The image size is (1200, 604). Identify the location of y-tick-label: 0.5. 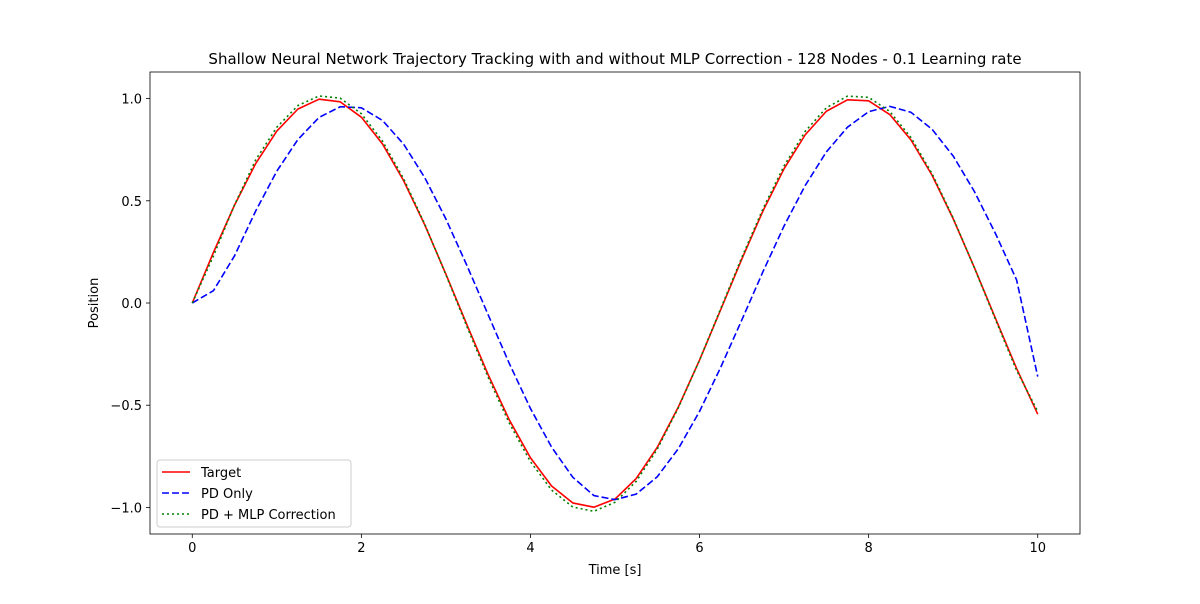
(131, 202).